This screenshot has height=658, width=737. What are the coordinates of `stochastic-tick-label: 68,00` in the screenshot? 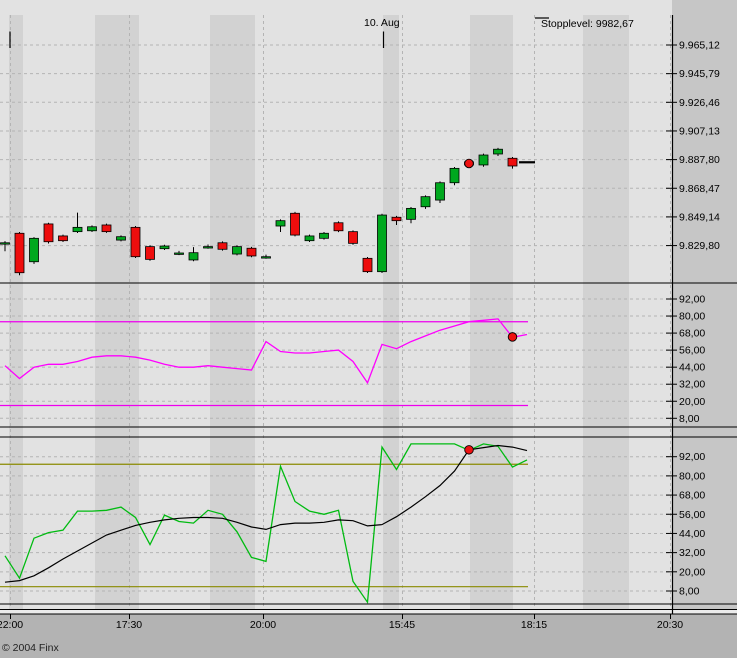 It's located at (692, 496).